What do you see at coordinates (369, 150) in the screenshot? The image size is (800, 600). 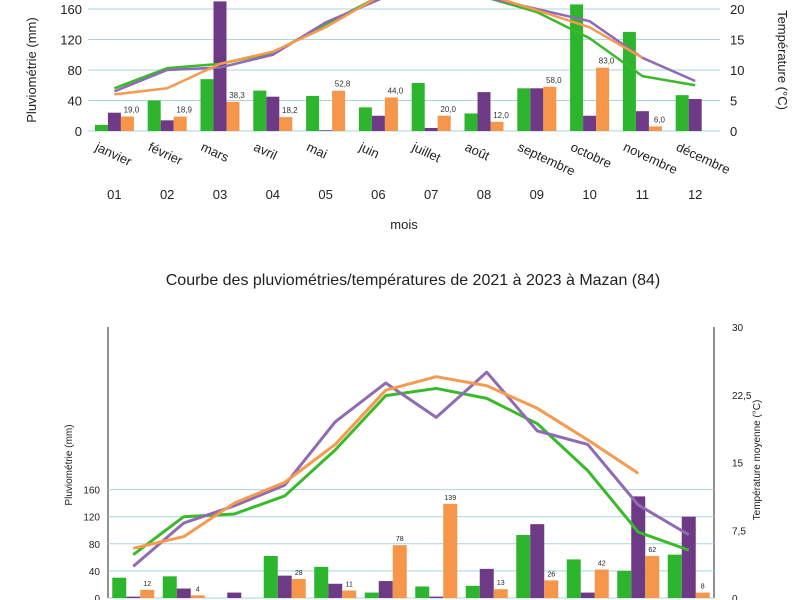 I see `chart1-month-label: juin` at bounding box center [369, 150].